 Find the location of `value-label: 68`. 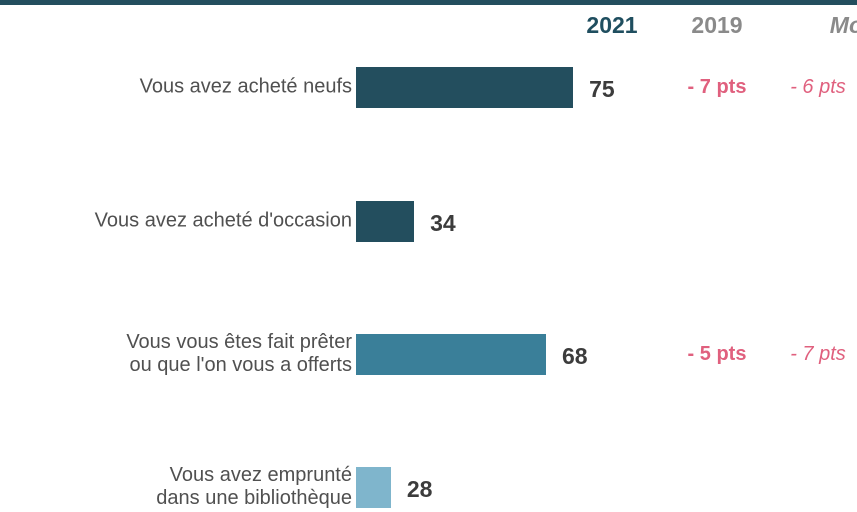

value-label: 68 is located at coordinates (574, 356).